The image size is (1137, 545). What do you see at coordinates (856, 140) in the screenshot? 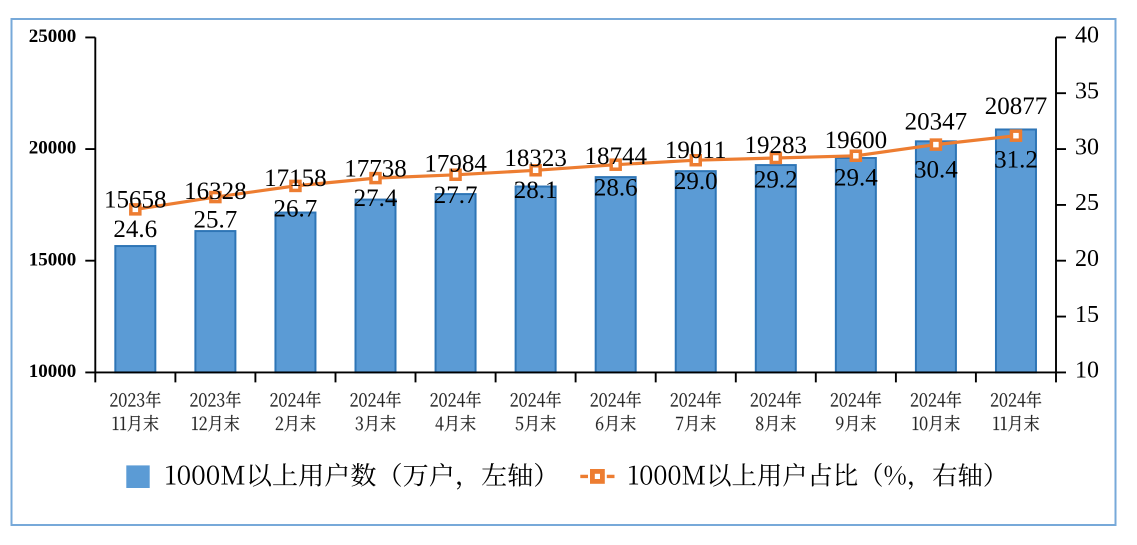
I see `svg-text: 19600` at bounding box center [856, 140].